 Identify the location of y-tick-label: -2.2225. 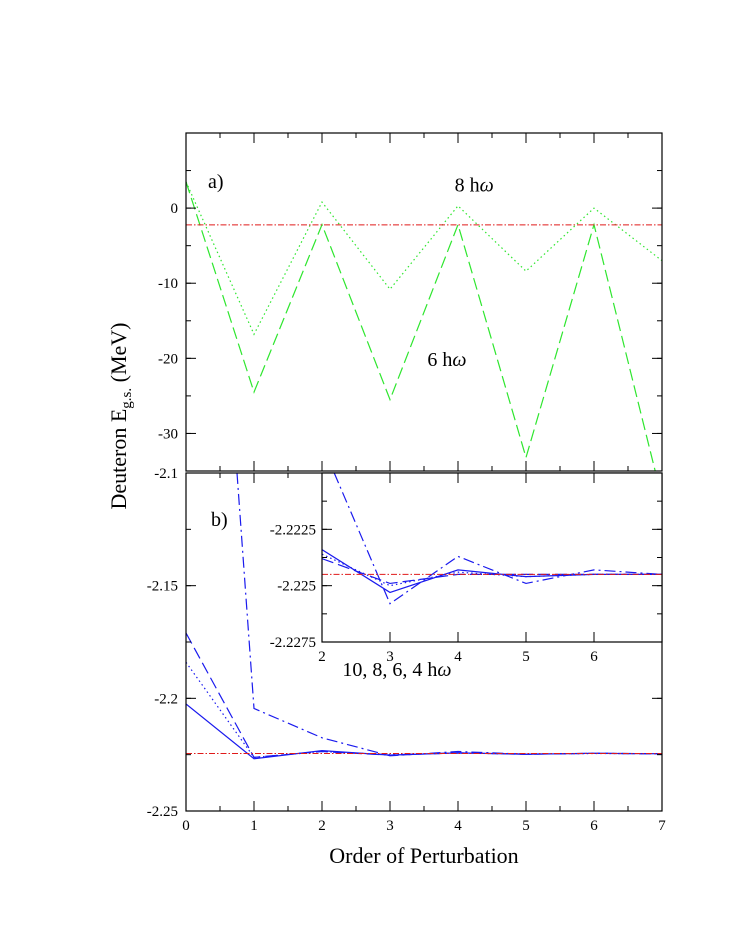
(293, 530).